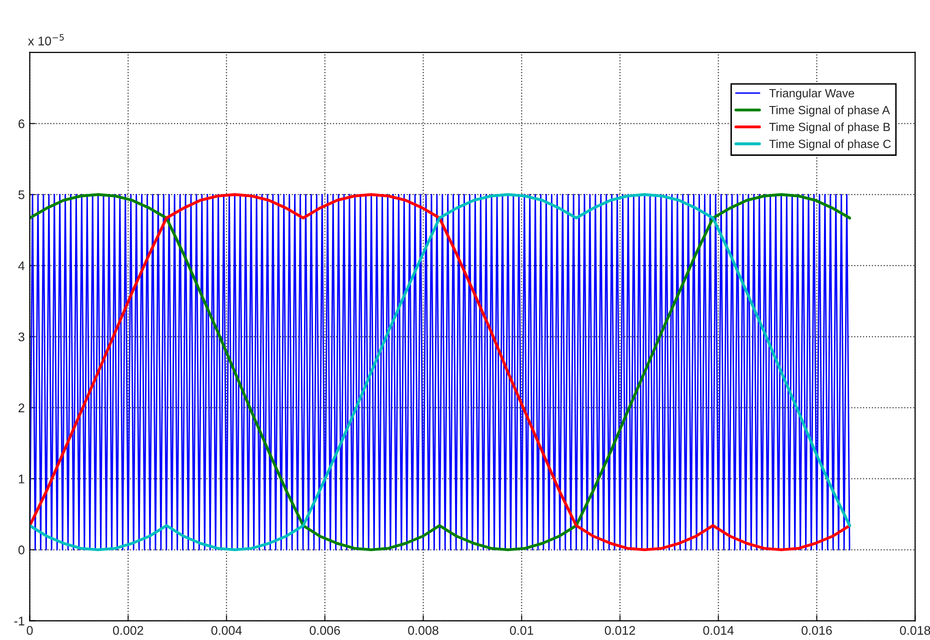 Image resolution: width=930 pixels, height=640 pixels. Describe the element at coordinates (830, 144) in the screenshot. I see `legend-label: Time Signal of phase C` at that location.